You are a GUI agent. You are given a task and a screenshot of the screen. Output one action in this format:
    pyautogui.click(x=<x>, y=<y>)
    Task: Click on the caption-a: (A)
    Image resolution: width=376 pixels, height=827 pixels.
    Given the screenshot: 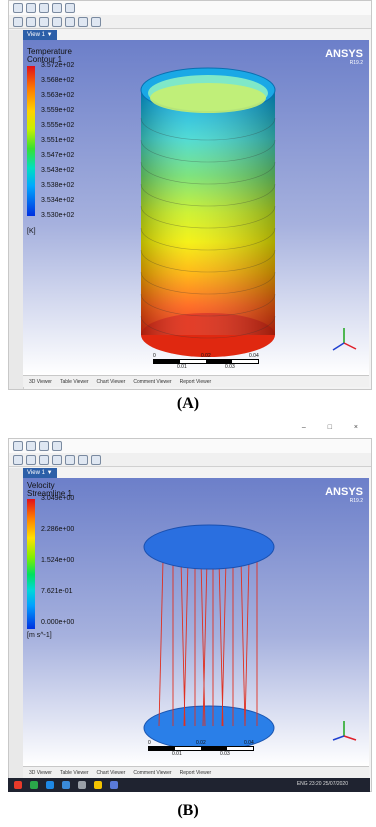 What is the action you would take?
    pyautogui.click(x=188, y=403)
    